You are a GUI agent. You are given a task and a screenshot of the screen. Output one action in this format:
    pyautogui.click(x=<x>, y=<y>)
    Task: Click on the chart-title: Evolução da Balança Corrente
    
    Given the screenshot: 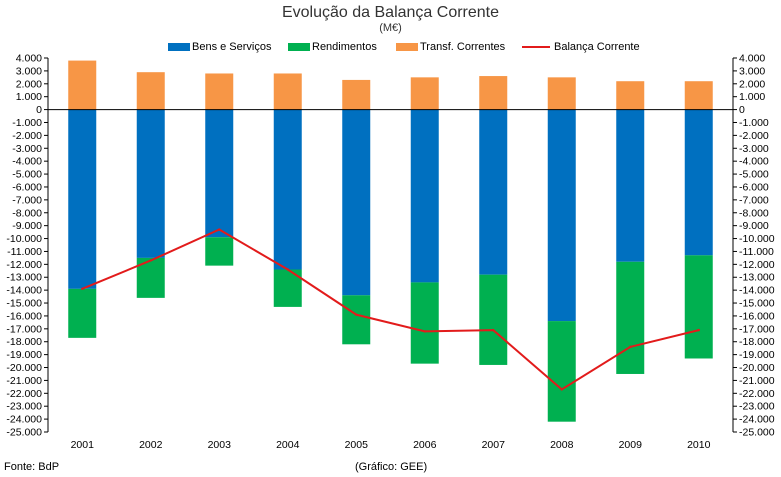 What is the action you would take?
    pyautogui.click(x=390, y=12)
    